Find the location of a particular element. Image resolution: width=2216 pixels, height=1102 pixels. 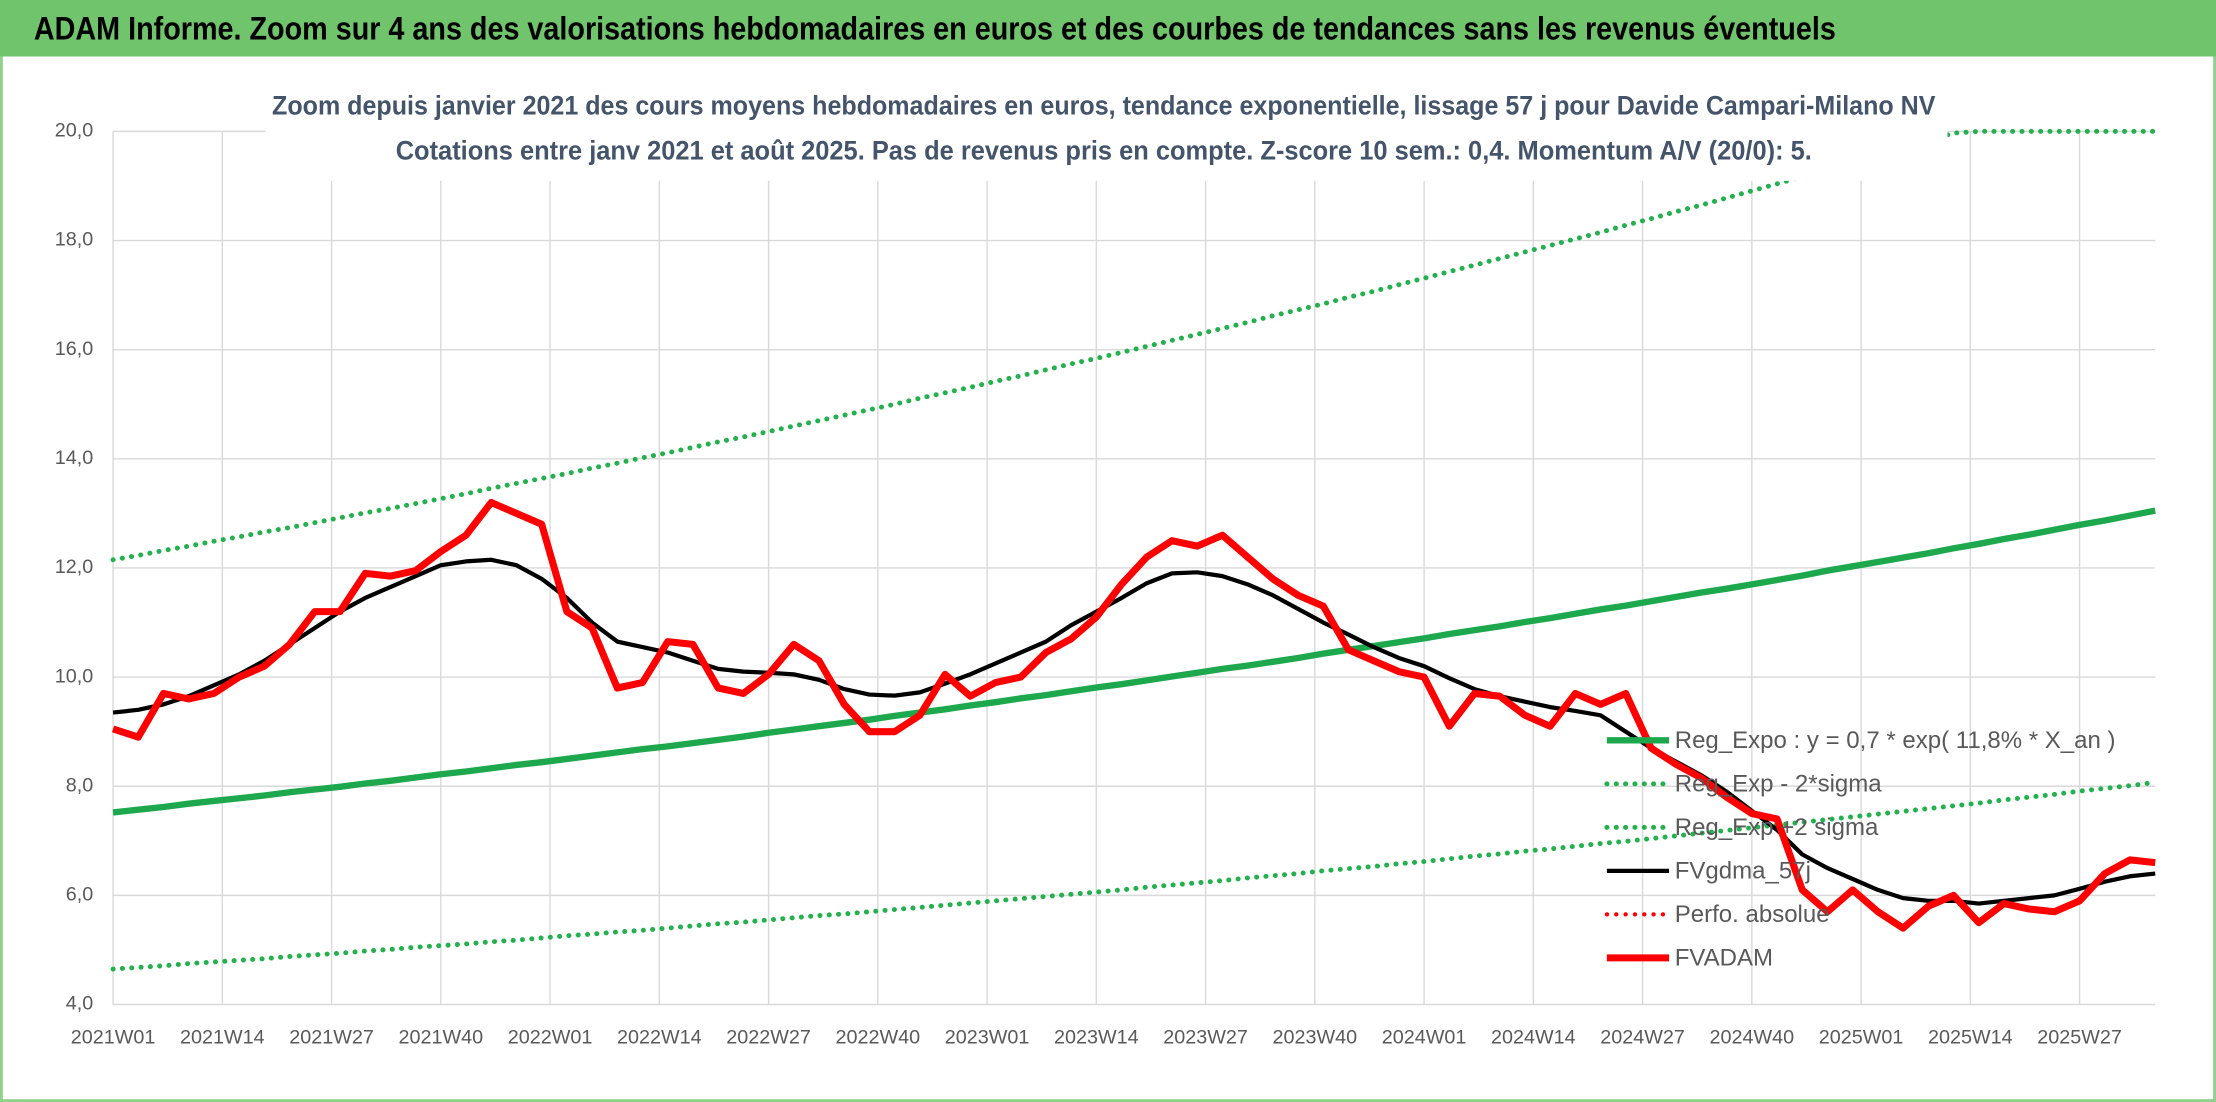

x-tick-label: 2022W40 is located at coordinates (878, 1038).